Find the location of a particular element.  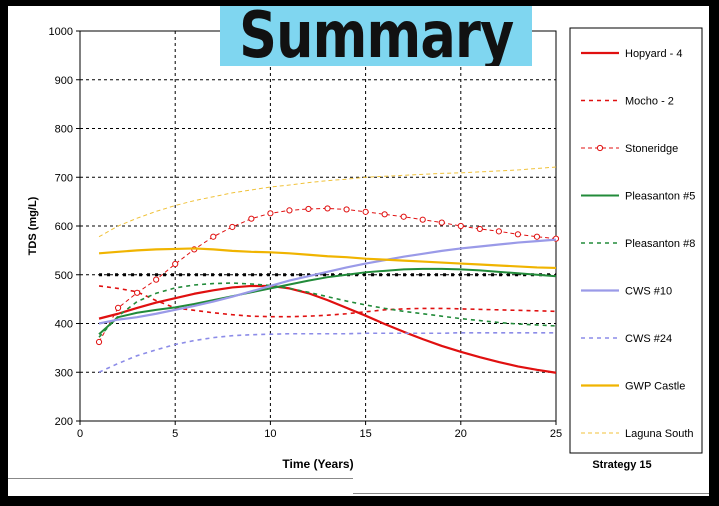

y-tick-label: 700 is located at coordinates (64, 178).